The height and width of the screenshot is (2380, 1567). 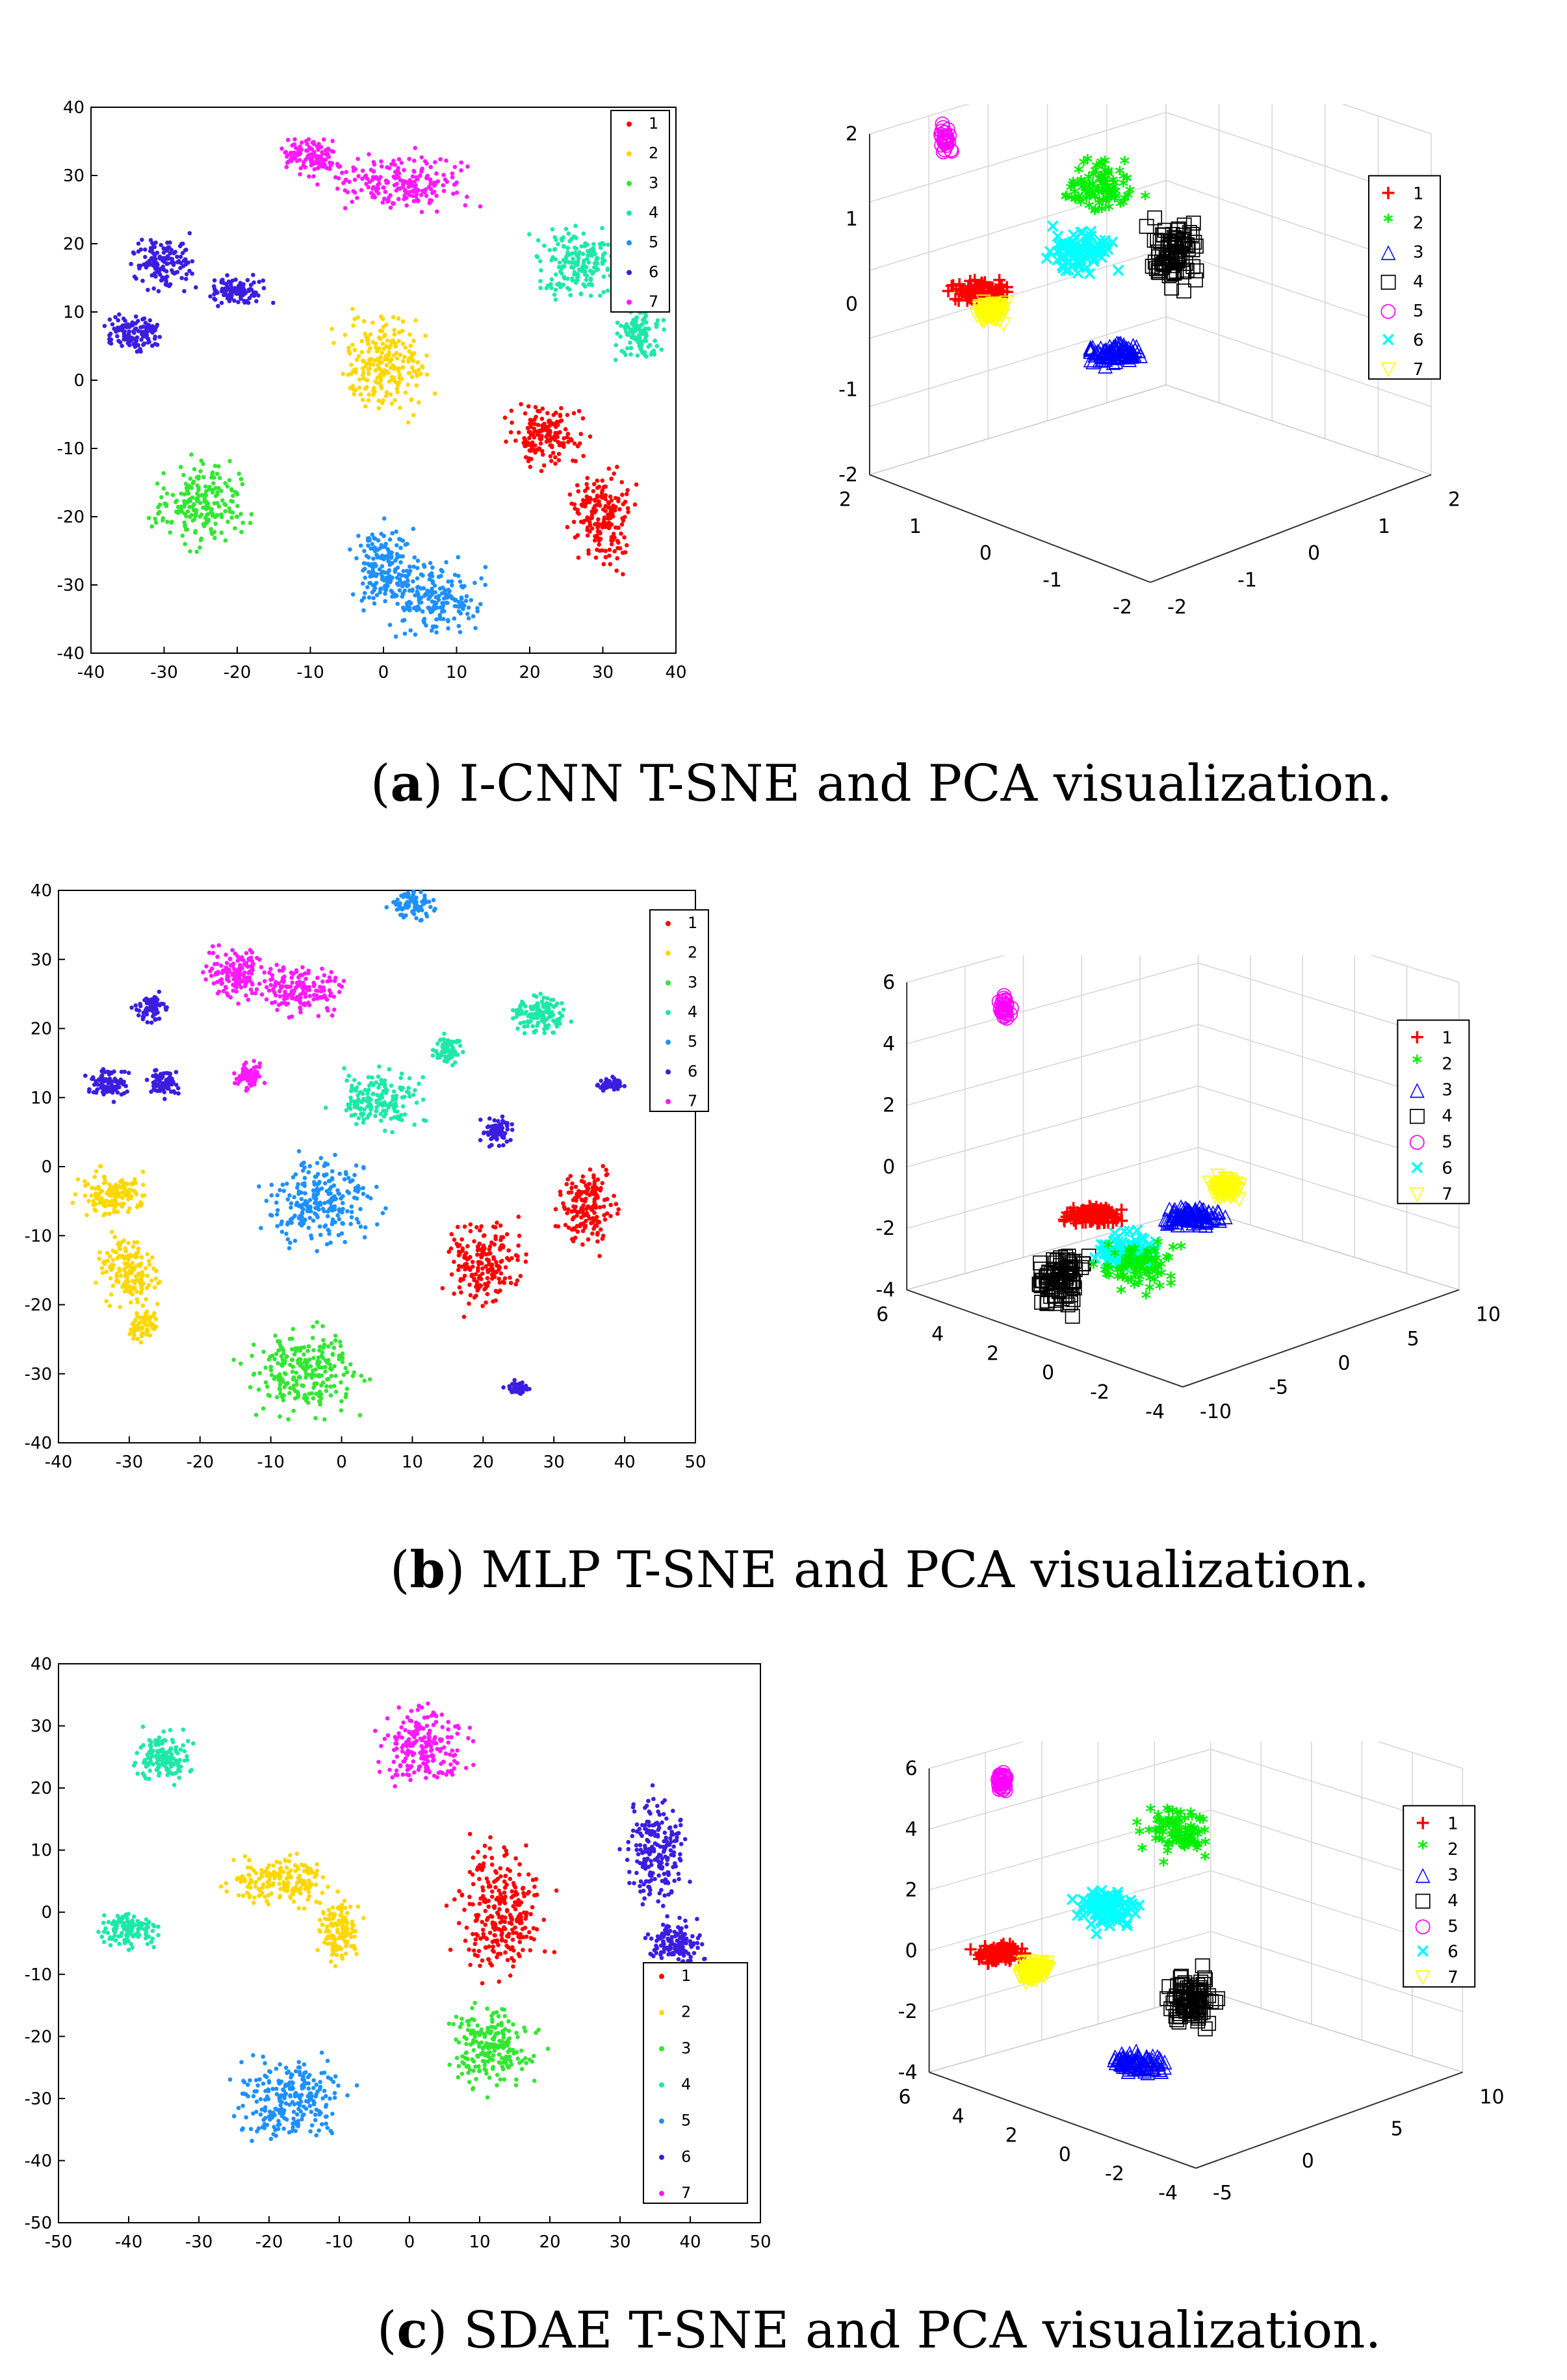 I want to click on legend-marker, so click(x=629, y=184).